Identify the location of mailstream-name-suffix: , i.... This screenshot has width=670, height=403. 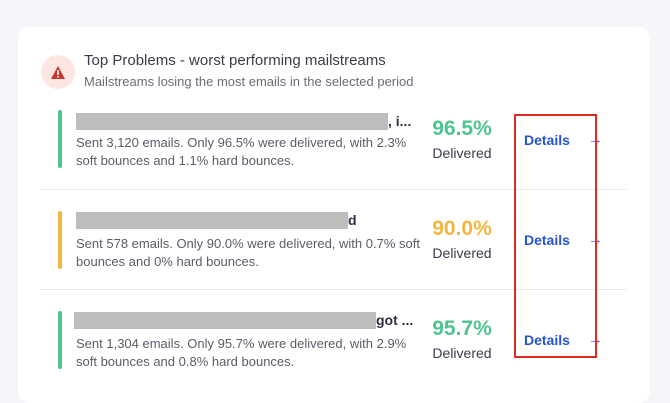
(400, 121).